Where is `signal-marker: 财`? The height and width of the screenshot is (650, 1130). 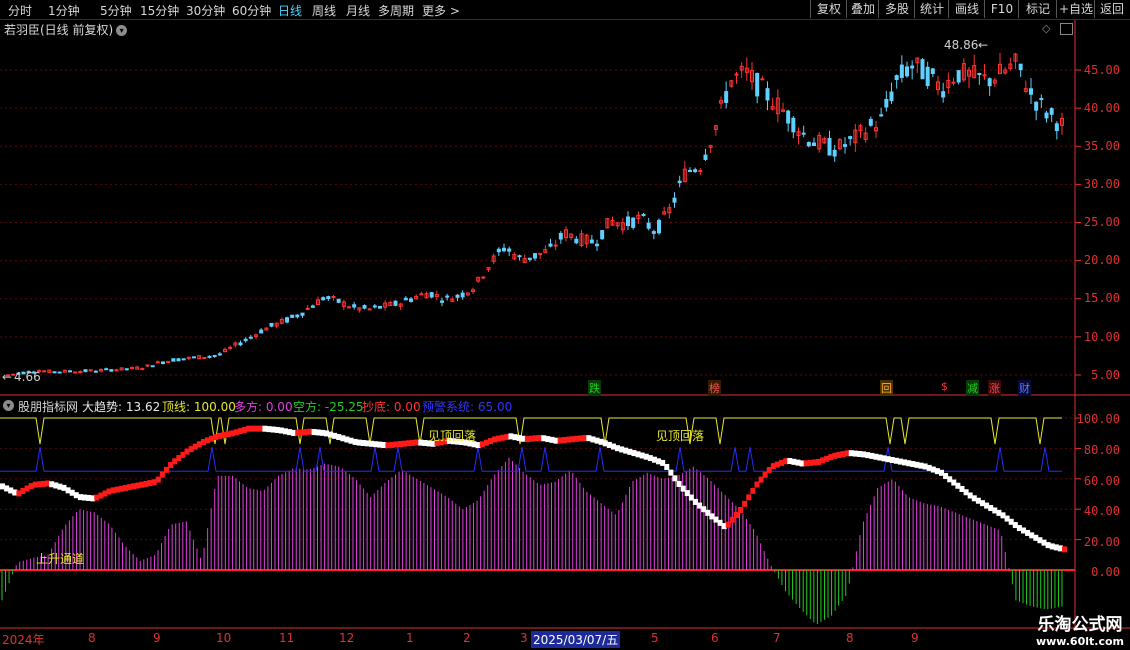
signal-marker: 财 is located at coordinates (1024, 388).